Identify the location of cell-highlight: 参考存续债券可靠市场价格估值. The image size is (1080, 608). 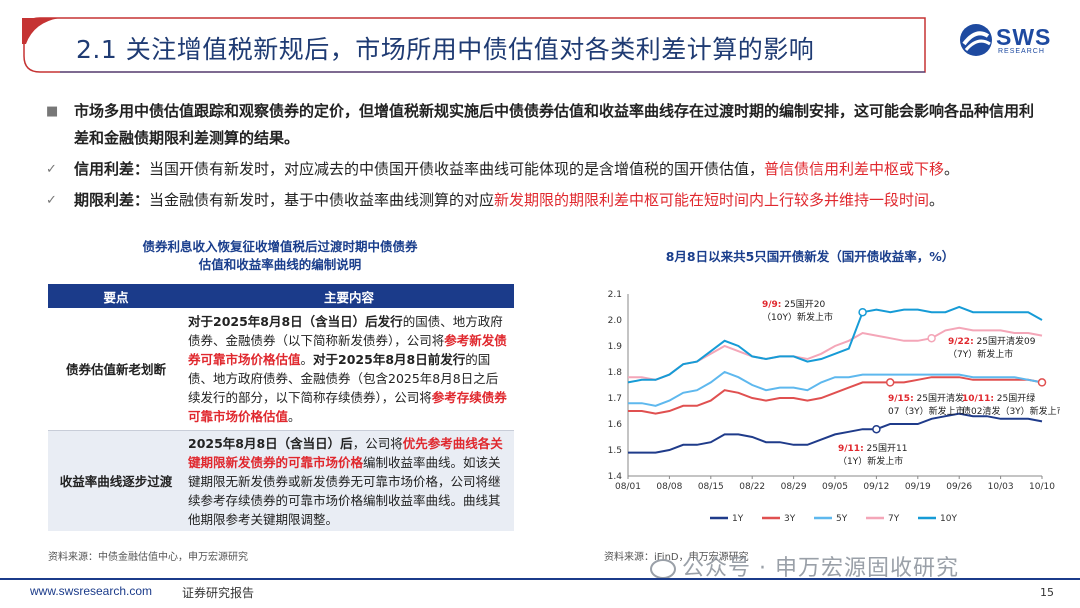
(347, 407).